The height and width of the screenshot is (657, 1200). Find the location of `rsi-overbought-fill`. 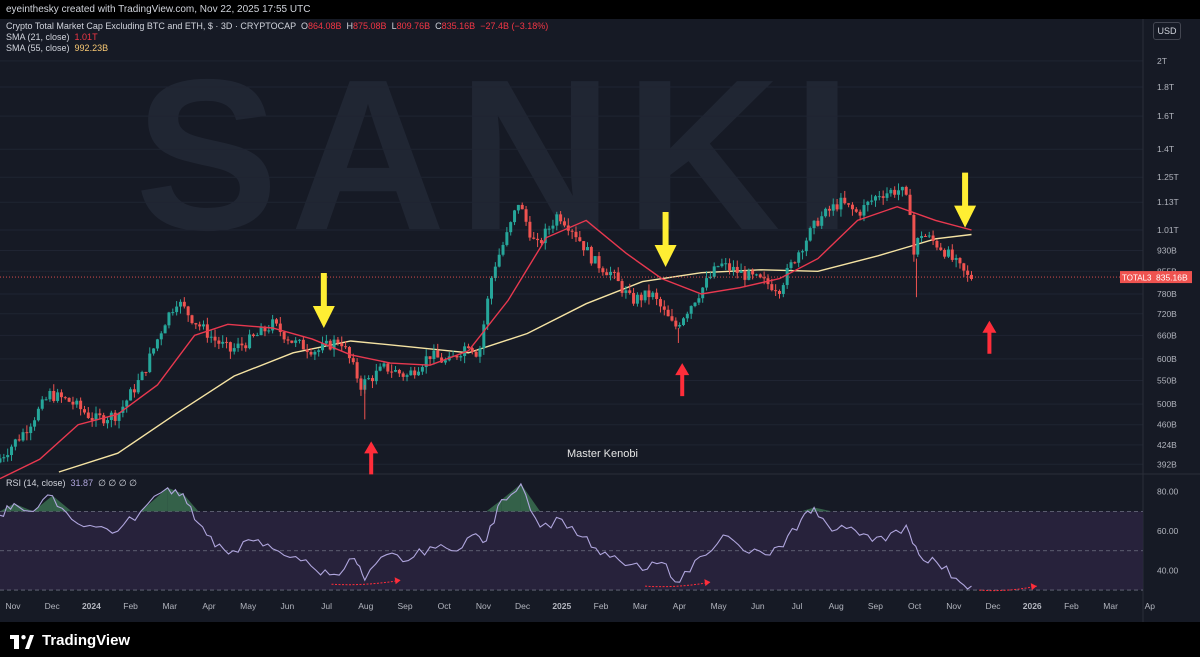

rsi-overbought-fill is located at coordinates (154, 499).